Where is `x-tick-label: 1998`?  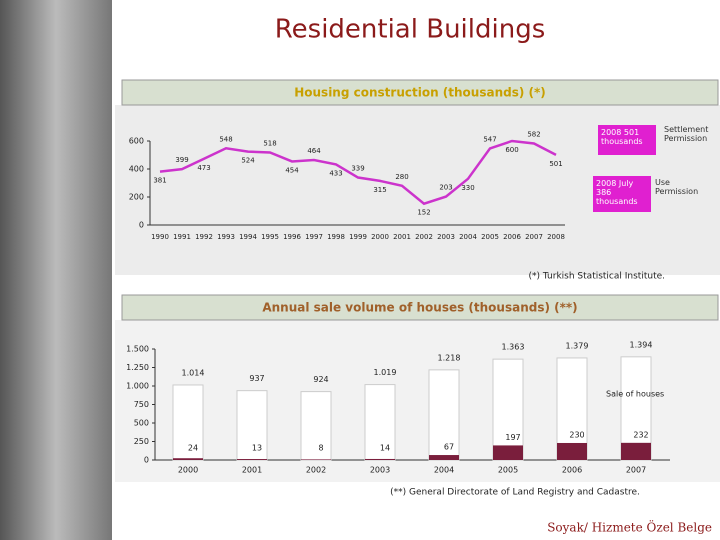 x-tick-label: 1998 is located at coordinates (336, 237).